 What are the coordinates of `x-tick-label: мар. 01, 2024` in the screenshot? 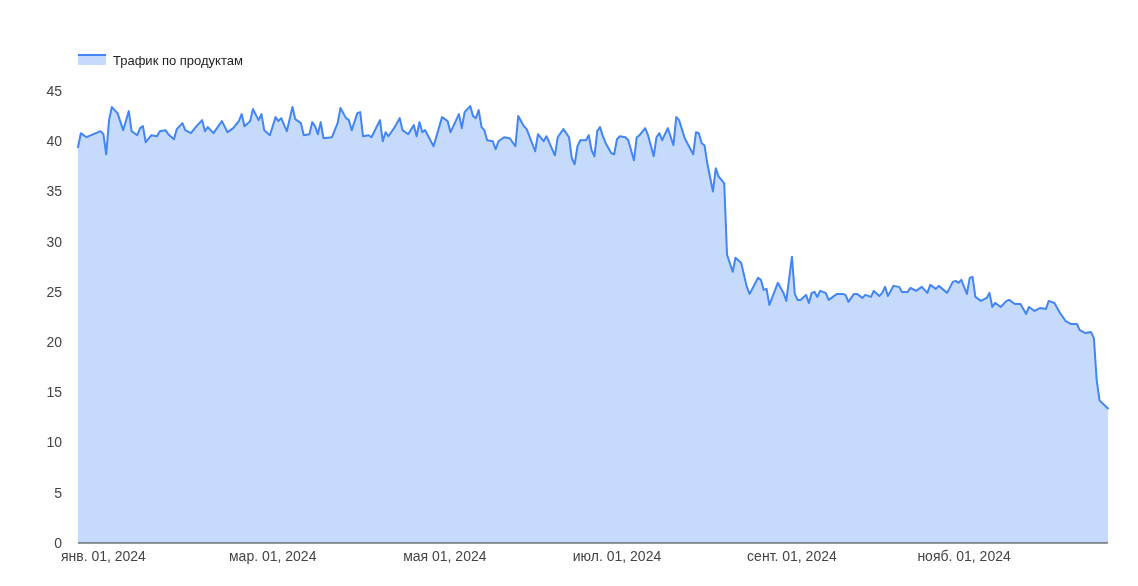 It's located at (272, 556).